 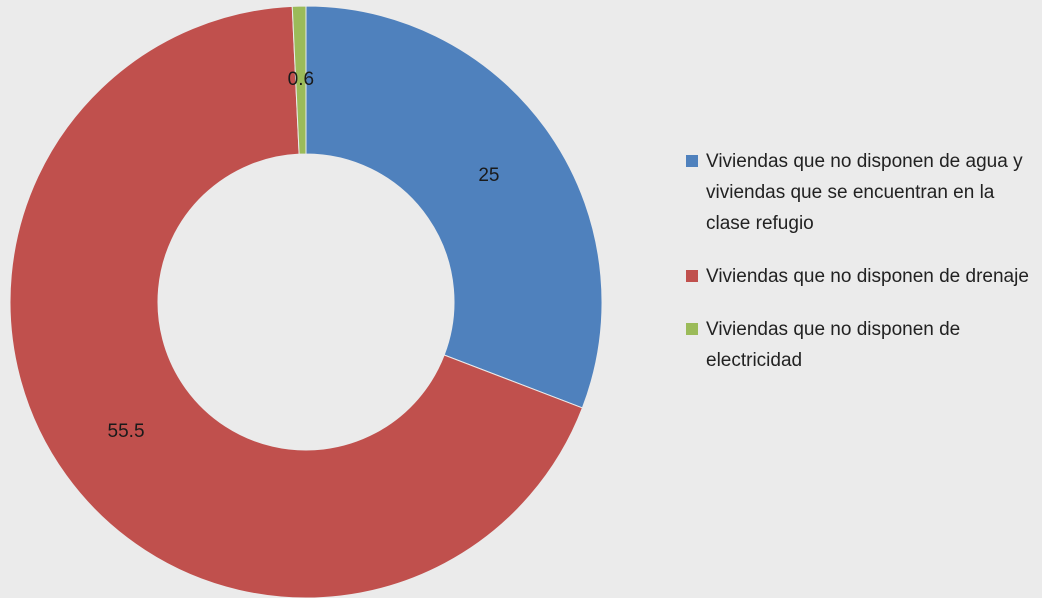 I want to click on data-label: 55.5, so click(x=126, y=431).